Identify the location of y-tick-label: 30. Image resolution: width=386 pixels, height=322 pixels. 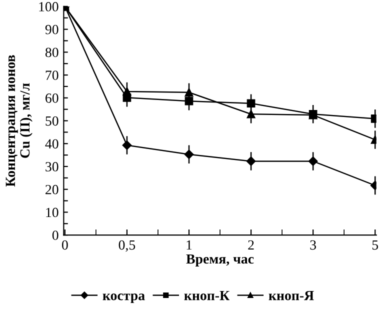
(52, 167).